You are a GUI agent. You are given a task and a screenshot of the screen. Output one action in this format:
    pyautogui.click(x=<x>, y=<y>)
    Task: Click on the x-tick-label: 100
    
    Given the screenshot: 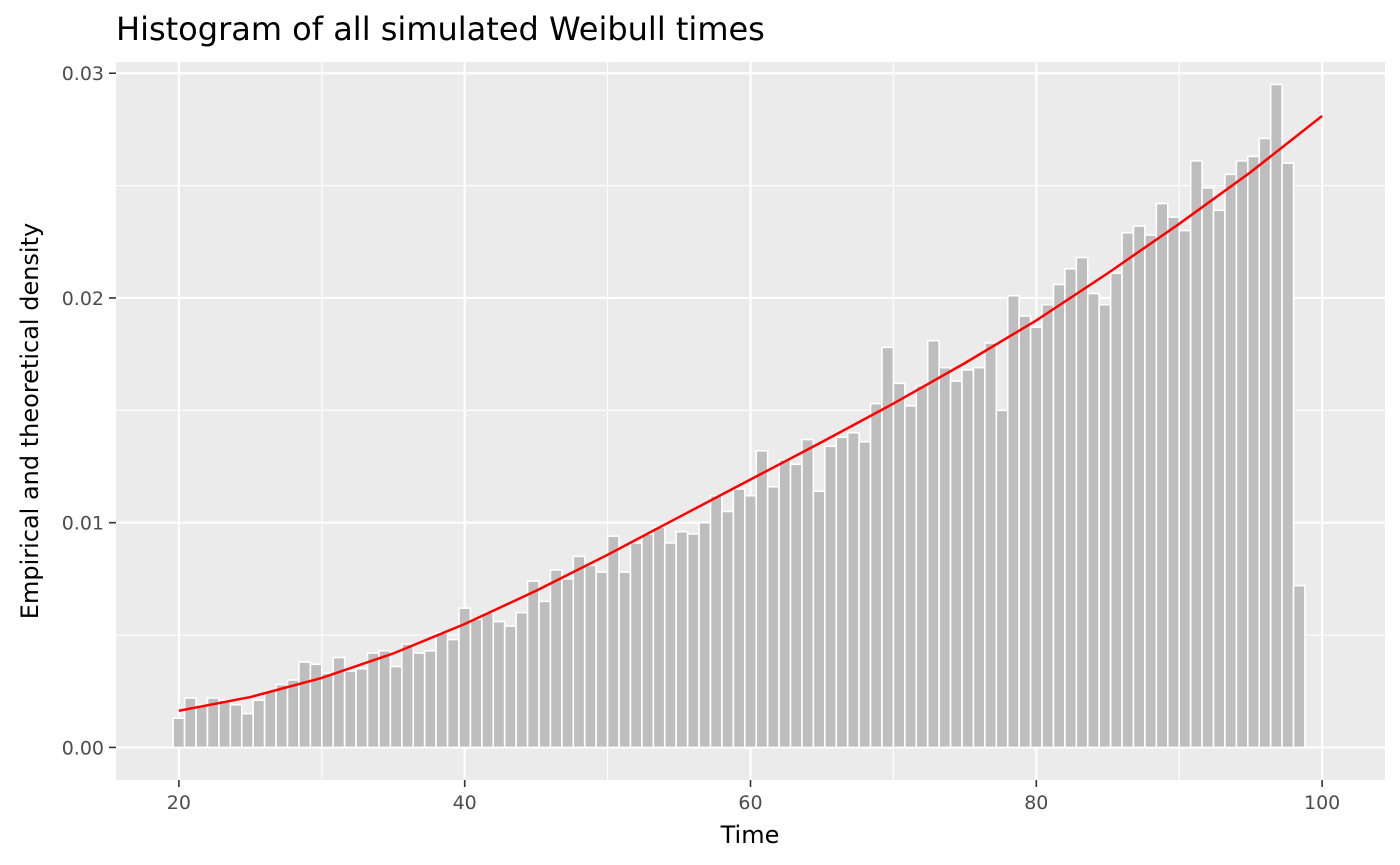 What is the action you would take?
    pyautogui.click(x=1322, y=803)
    